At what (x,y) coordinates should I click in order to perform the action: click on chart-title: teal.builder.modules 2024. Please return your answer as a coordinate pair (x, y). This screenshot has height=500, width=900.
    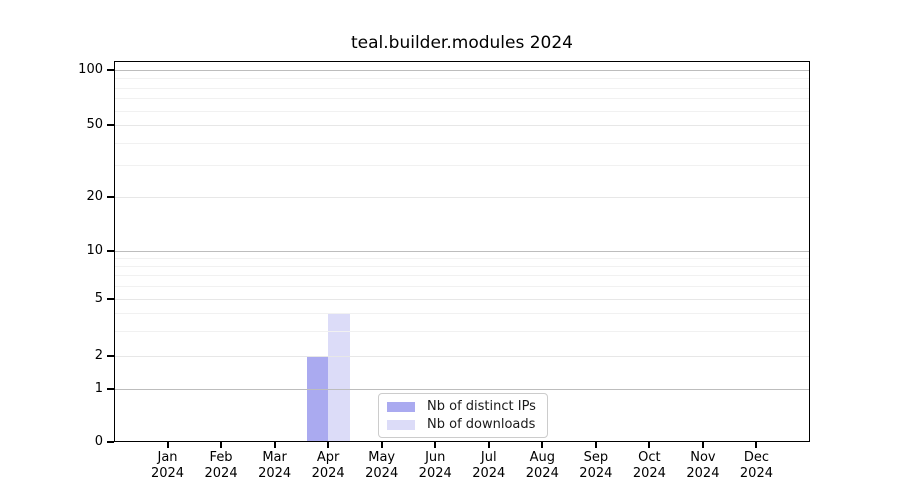
    Looking at the image, I should click on (462, 43).